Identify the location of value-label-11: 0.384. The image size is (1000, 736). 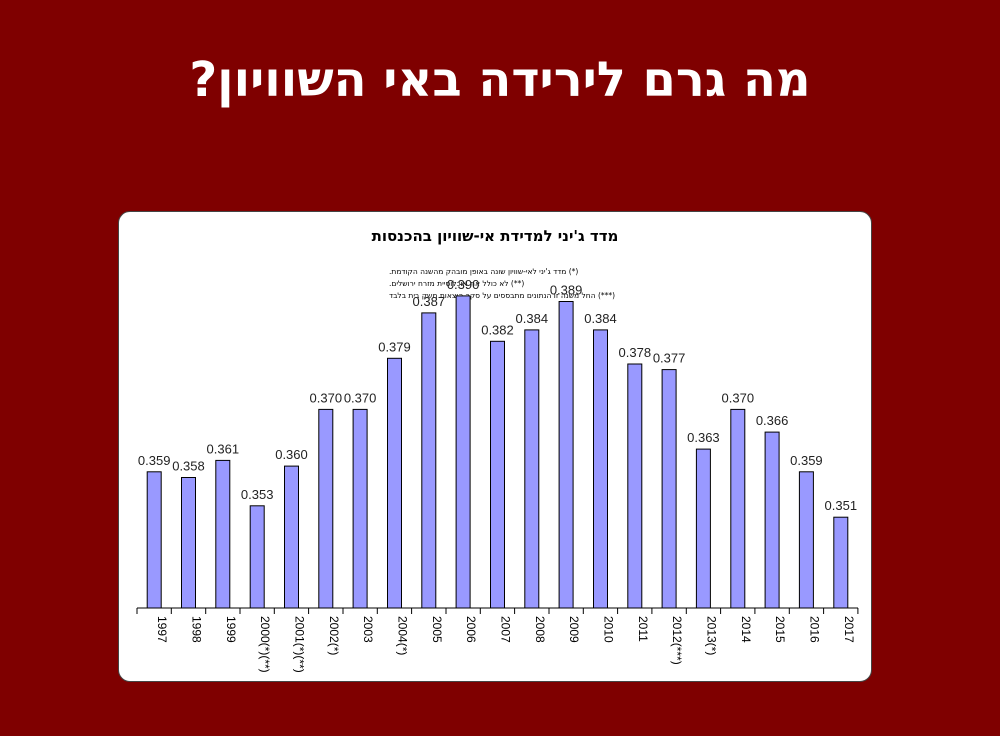
(532, 318).